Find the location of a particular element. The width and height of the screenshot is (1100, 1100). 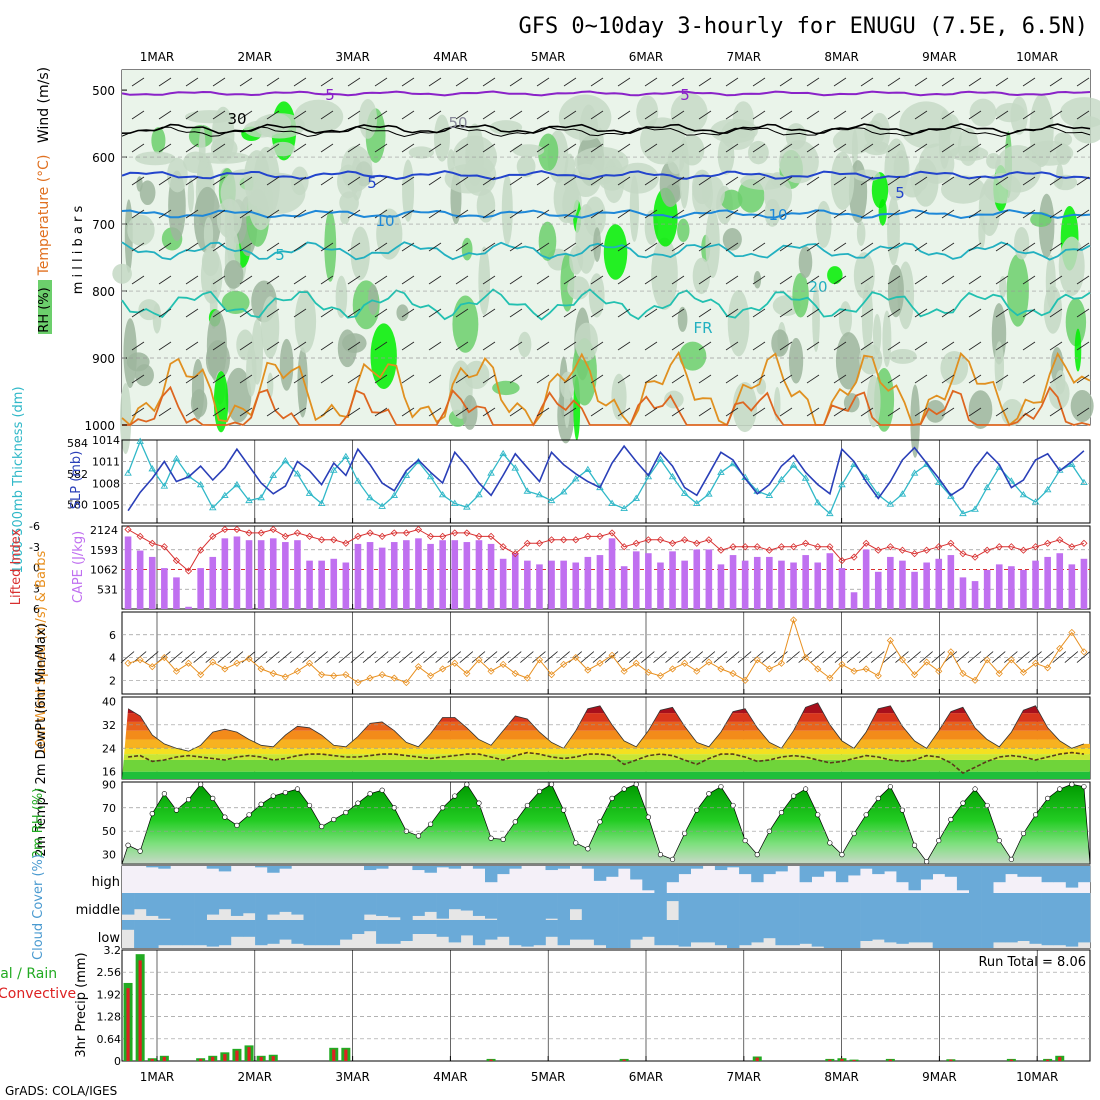

lifted-tick-label: 0 is located at coordinates (36, 568).